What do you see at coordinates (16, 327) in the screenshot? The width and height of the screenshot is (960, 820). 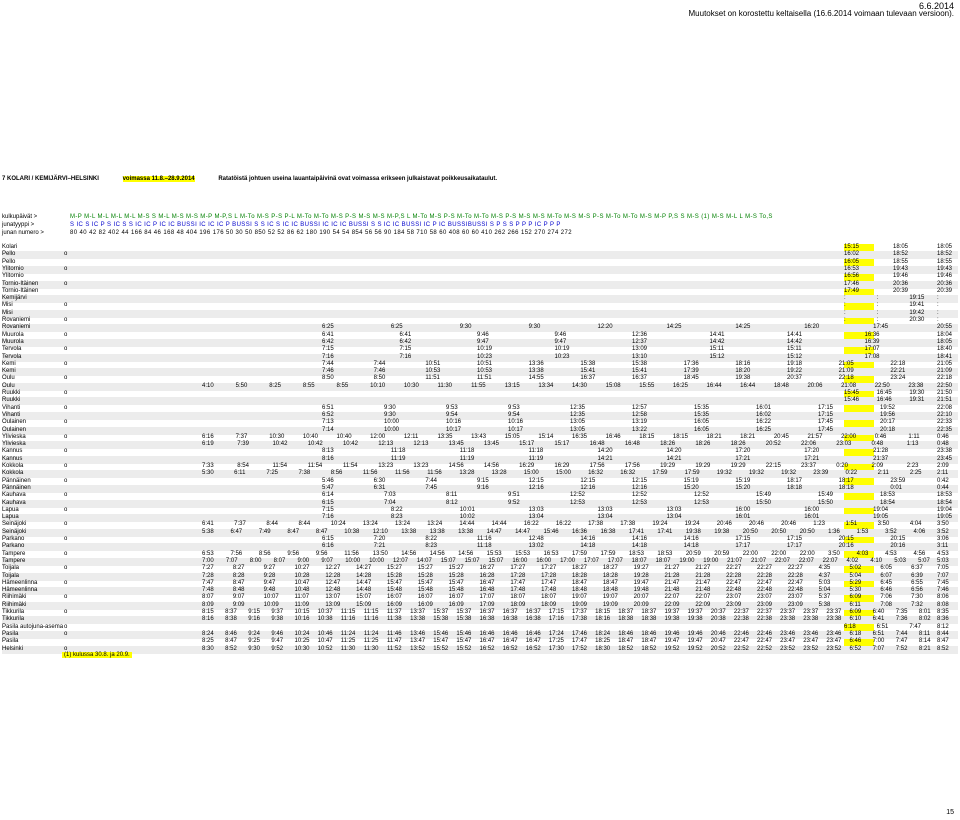 I see `station-name: Rovaniemi` at bounding box center [16, 327].